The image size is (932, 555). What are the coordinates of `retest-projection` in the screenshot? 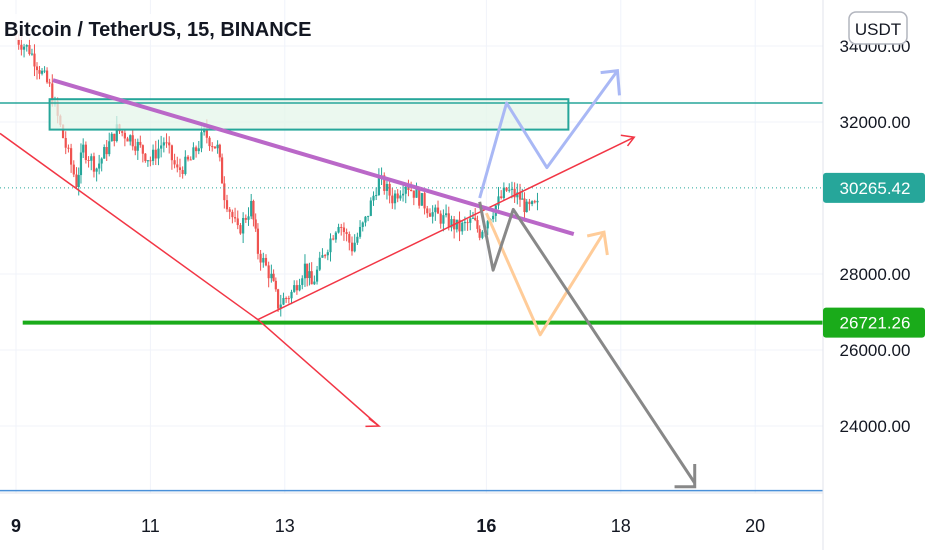 It's located at (545, 274).